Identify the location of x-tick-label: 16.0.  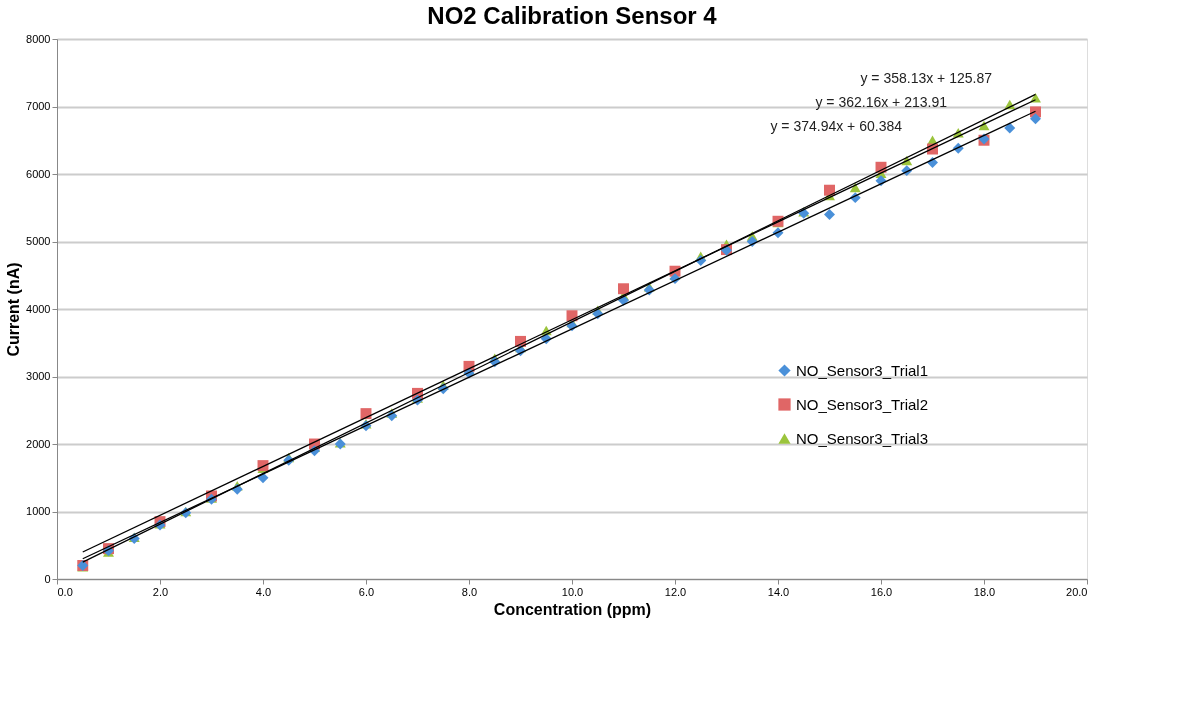
(881, 591).